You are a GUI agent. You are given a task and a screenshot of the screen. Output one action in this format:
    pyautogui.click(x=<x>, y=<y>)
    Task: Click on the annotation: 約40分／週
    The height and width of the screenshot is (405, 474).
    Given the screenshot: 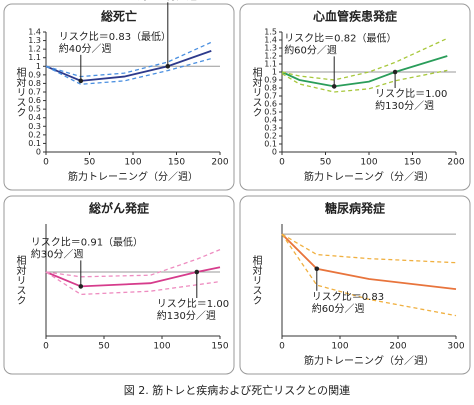 What is the action you would take?
    pyautogui.click(x=85, y=48)
    